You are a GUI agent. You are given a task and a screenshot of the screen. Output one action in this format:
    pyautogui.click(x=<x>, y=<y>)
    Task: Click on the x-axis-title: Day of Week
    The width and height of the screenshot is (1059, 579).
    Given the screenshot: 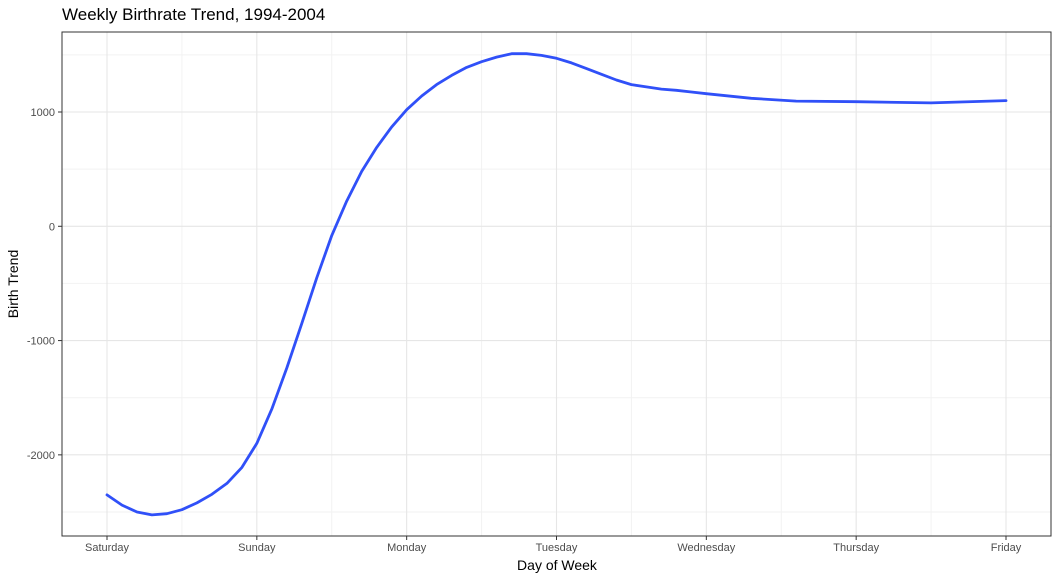 What is the action you would take?
    pyautogui.click(x=557, y=565)
    